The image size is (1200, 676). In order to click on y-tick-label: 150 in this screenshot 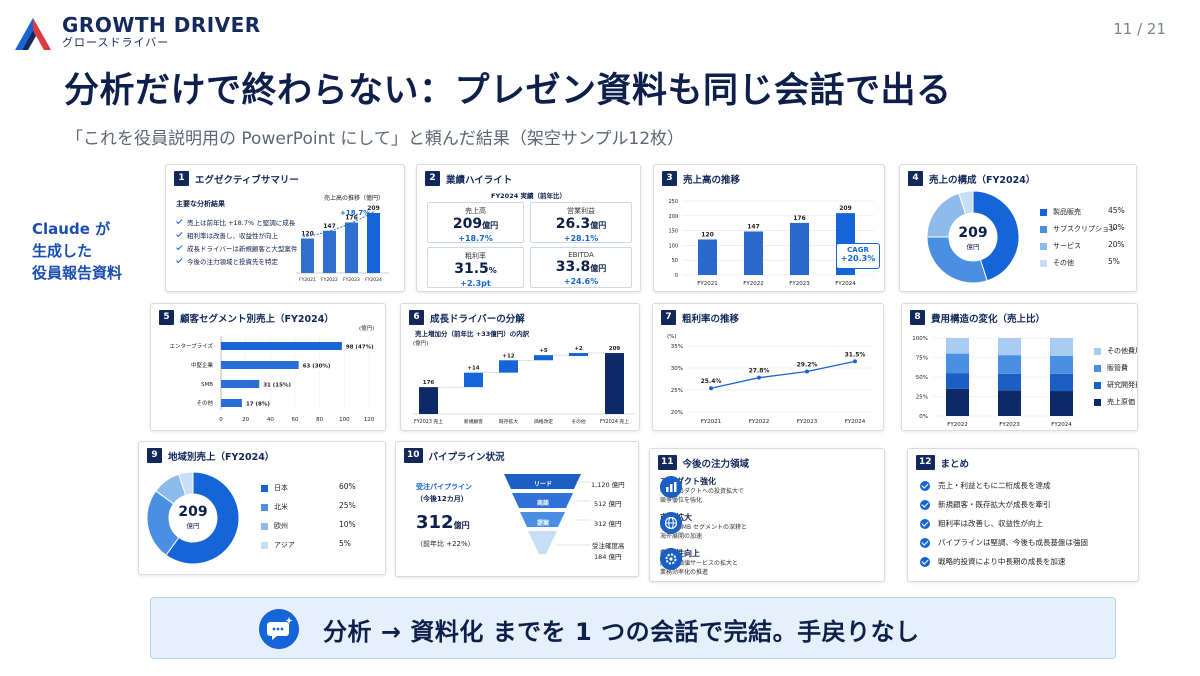, I will do `click(673, 232)`.